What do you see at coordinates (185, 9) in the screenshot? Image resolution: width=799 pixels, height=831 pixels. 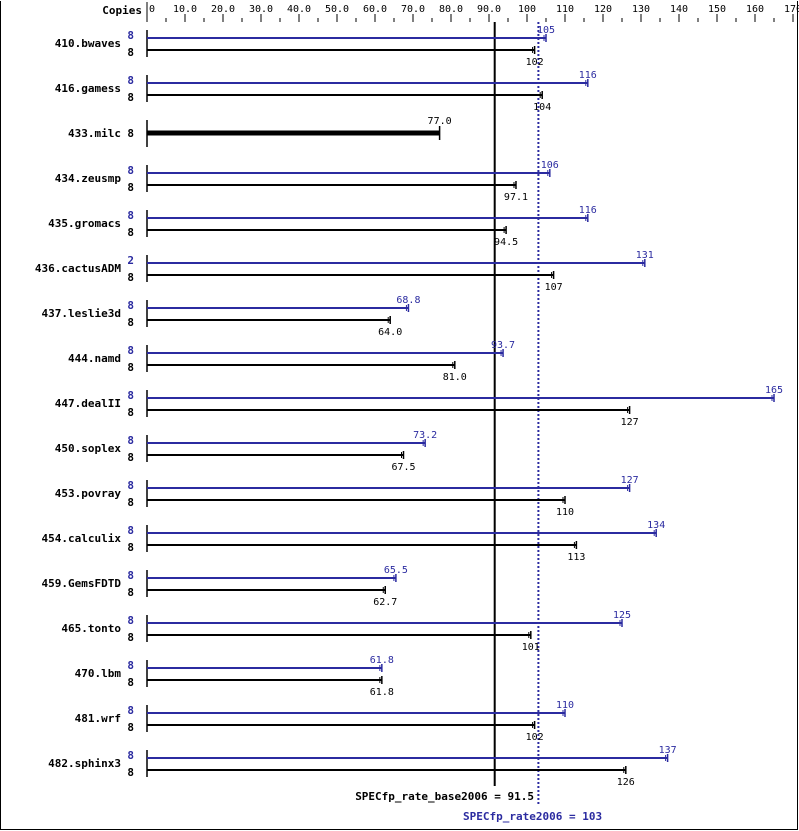 I see `x-tick-label: 10.0` at bounding box center [185, 9].